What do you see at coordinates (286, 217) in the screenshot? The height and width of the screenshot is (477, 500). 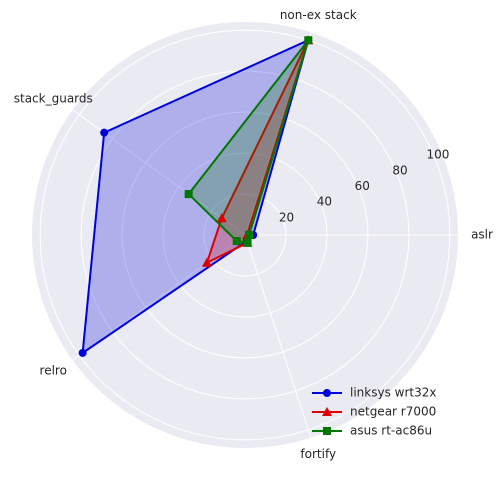 I see `r-tick-label: 20` at bounding box center [286, 217].